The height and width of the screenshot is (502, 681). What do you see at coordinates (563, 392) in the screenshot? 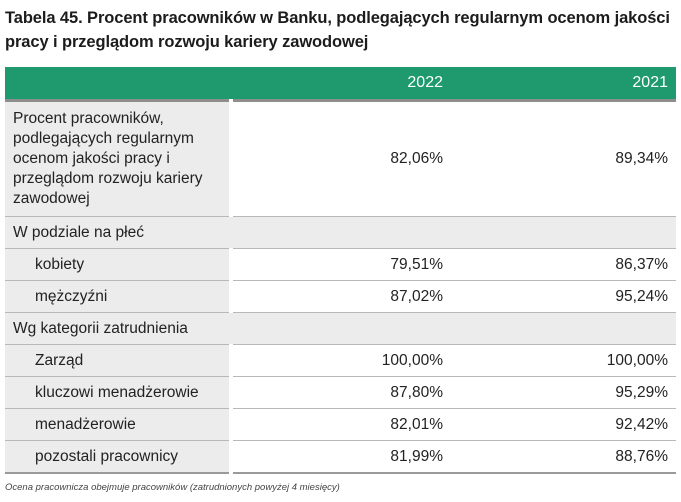
I see `cell-value-2021: 95,29%` at bounding box center [563, 392].